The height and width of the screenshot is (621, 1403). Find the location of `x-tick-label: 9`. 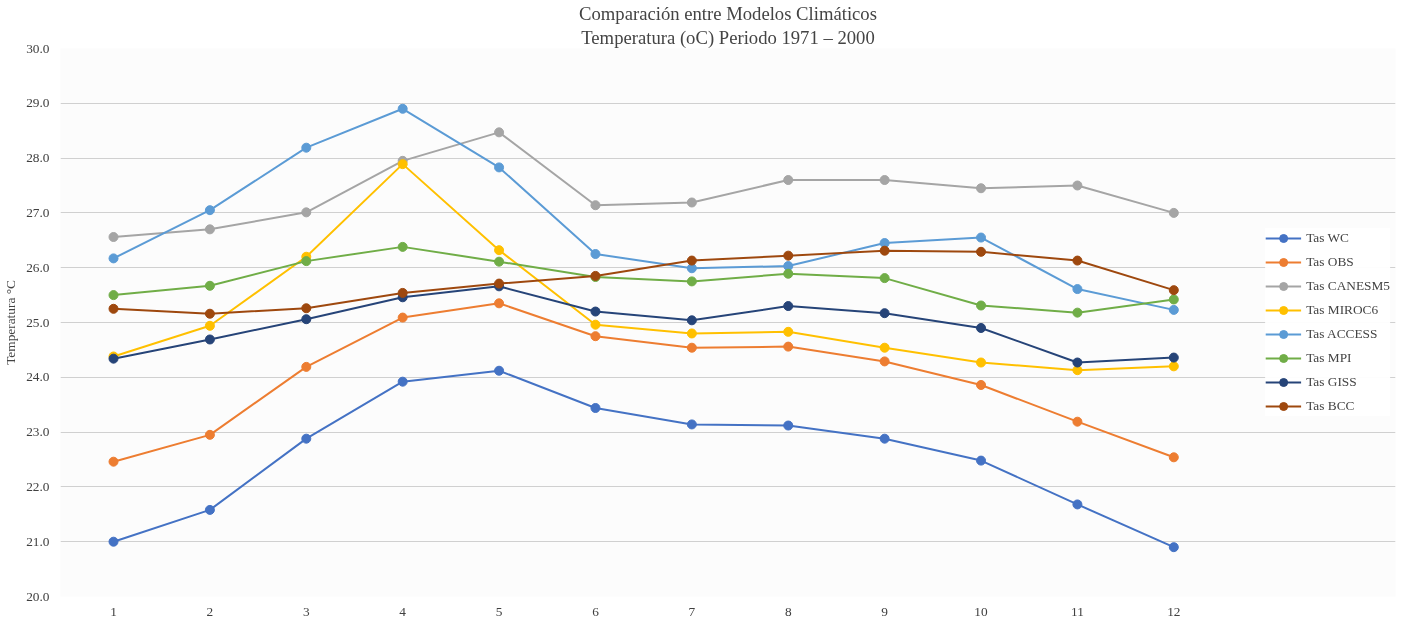

x-tick-label: 9 is located at coordinates (885, 611).